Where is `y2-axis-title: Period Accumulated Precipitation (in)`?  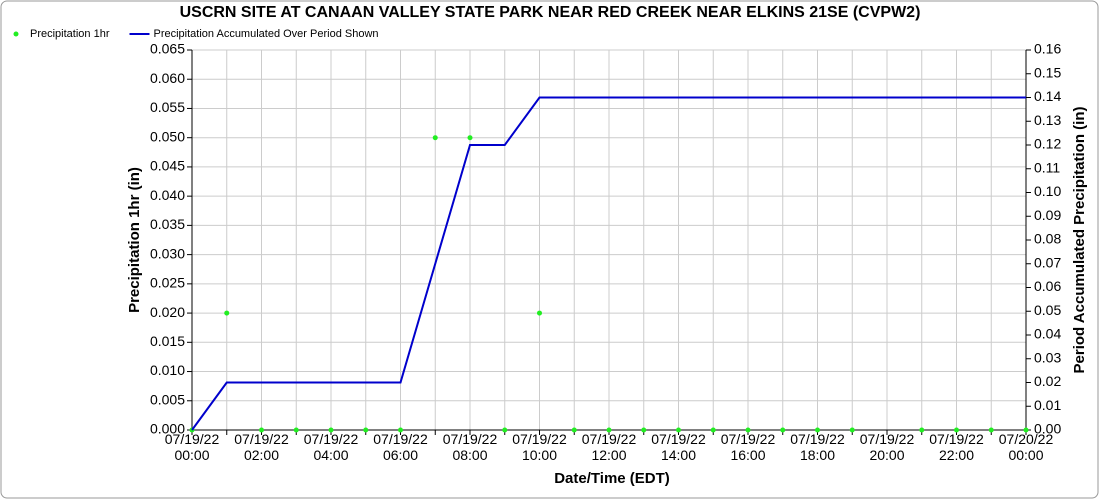
y2-axis-title: Period Accumulated Precipitation (in) is located at coordinates (1079, 240).